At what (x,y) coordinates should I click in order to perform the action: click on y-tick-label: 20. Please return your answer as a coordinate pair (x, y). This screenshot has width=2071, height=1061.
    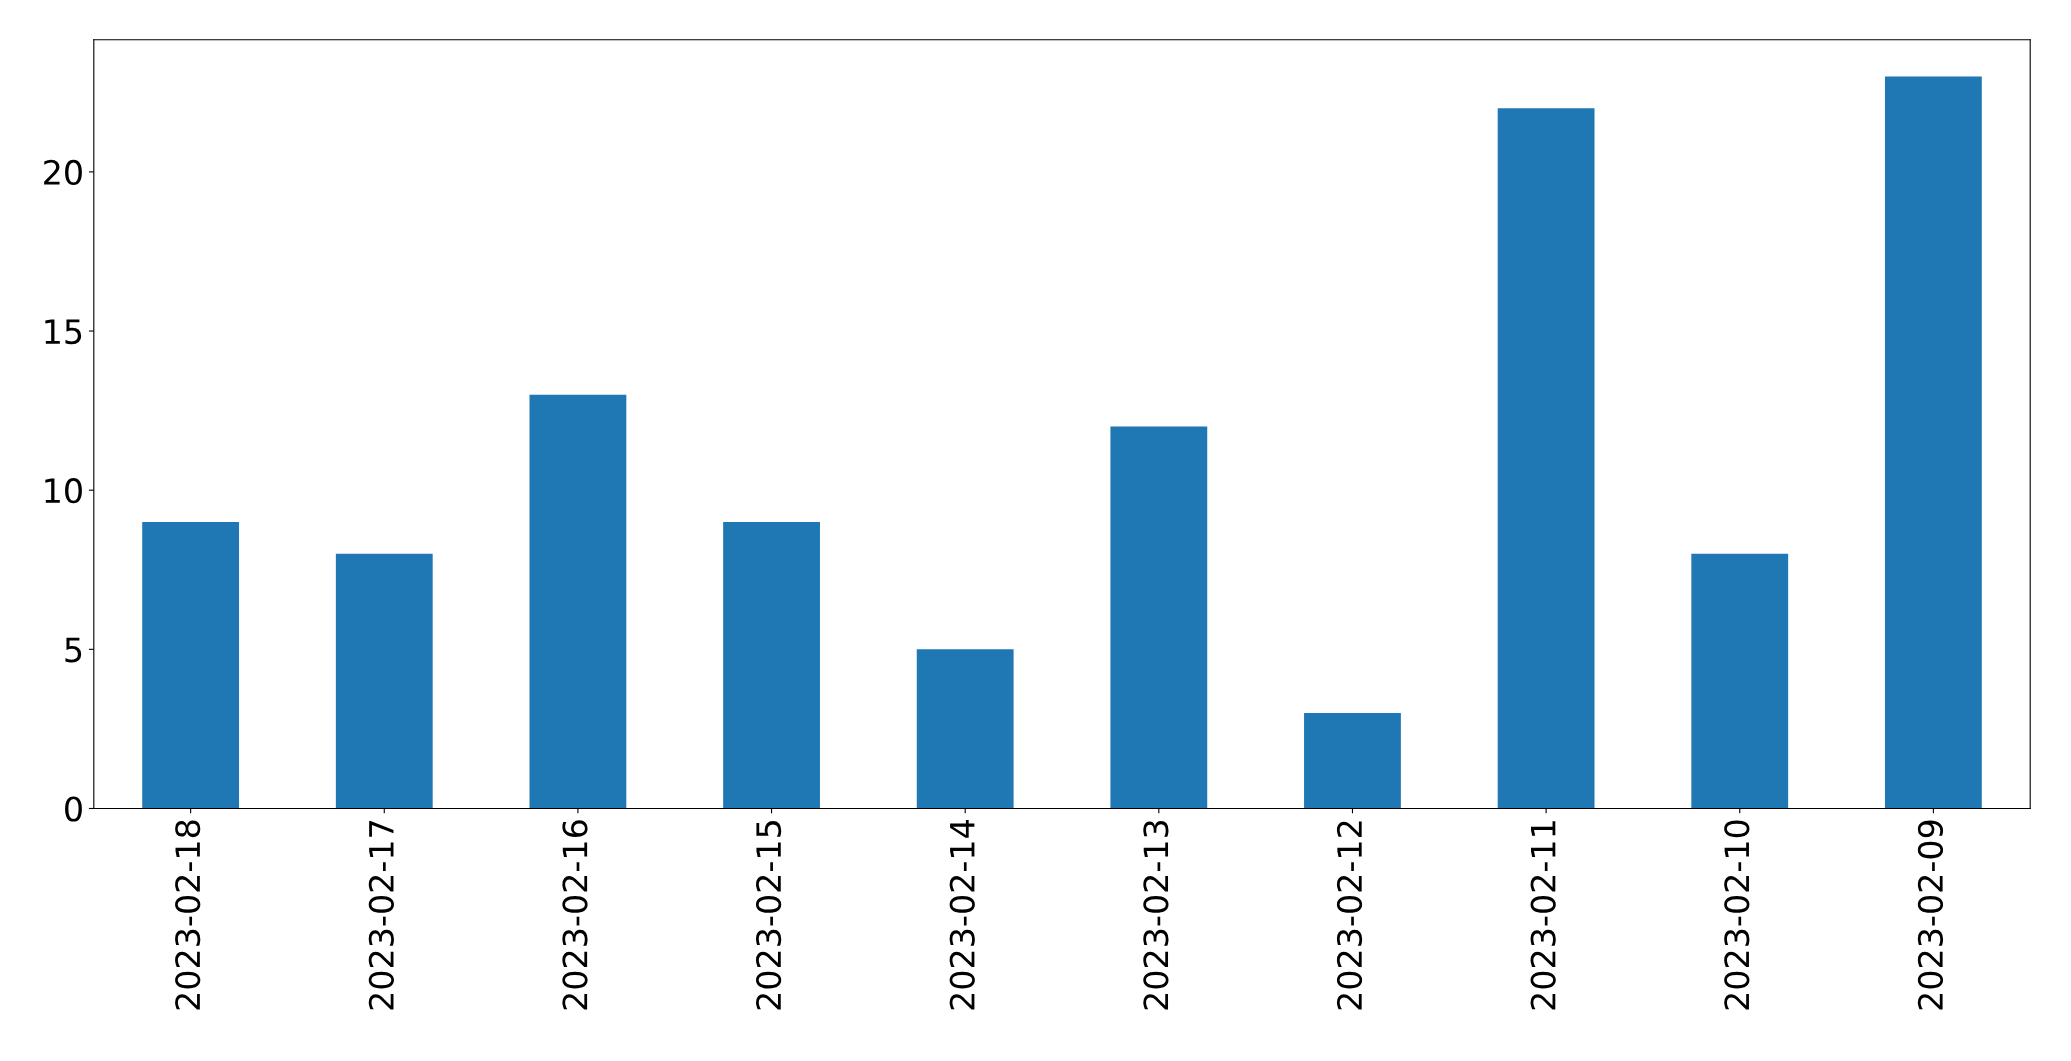
    Looking at the image, I should click on (63, 172).